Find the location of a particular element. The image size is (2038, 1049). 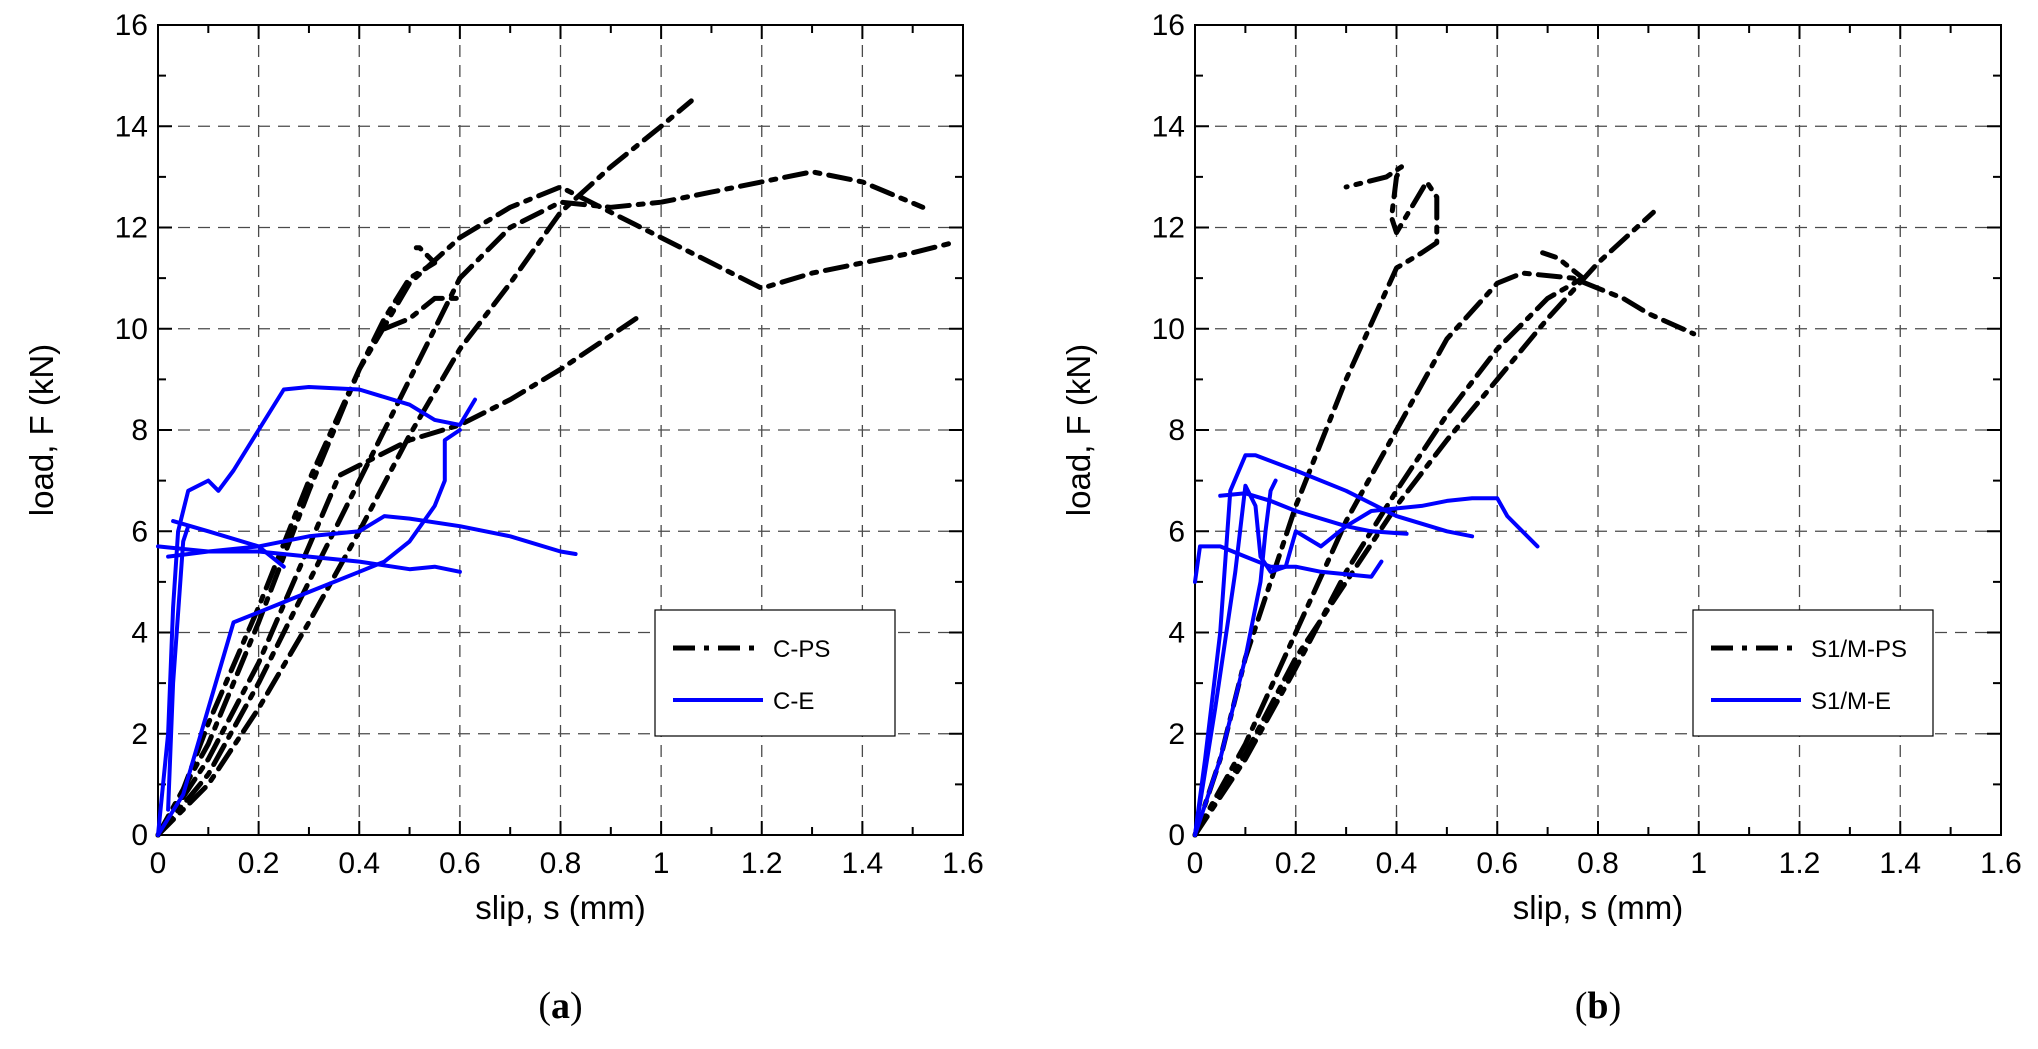

legend: C-PS C-E is located at coordinates (775, 673).